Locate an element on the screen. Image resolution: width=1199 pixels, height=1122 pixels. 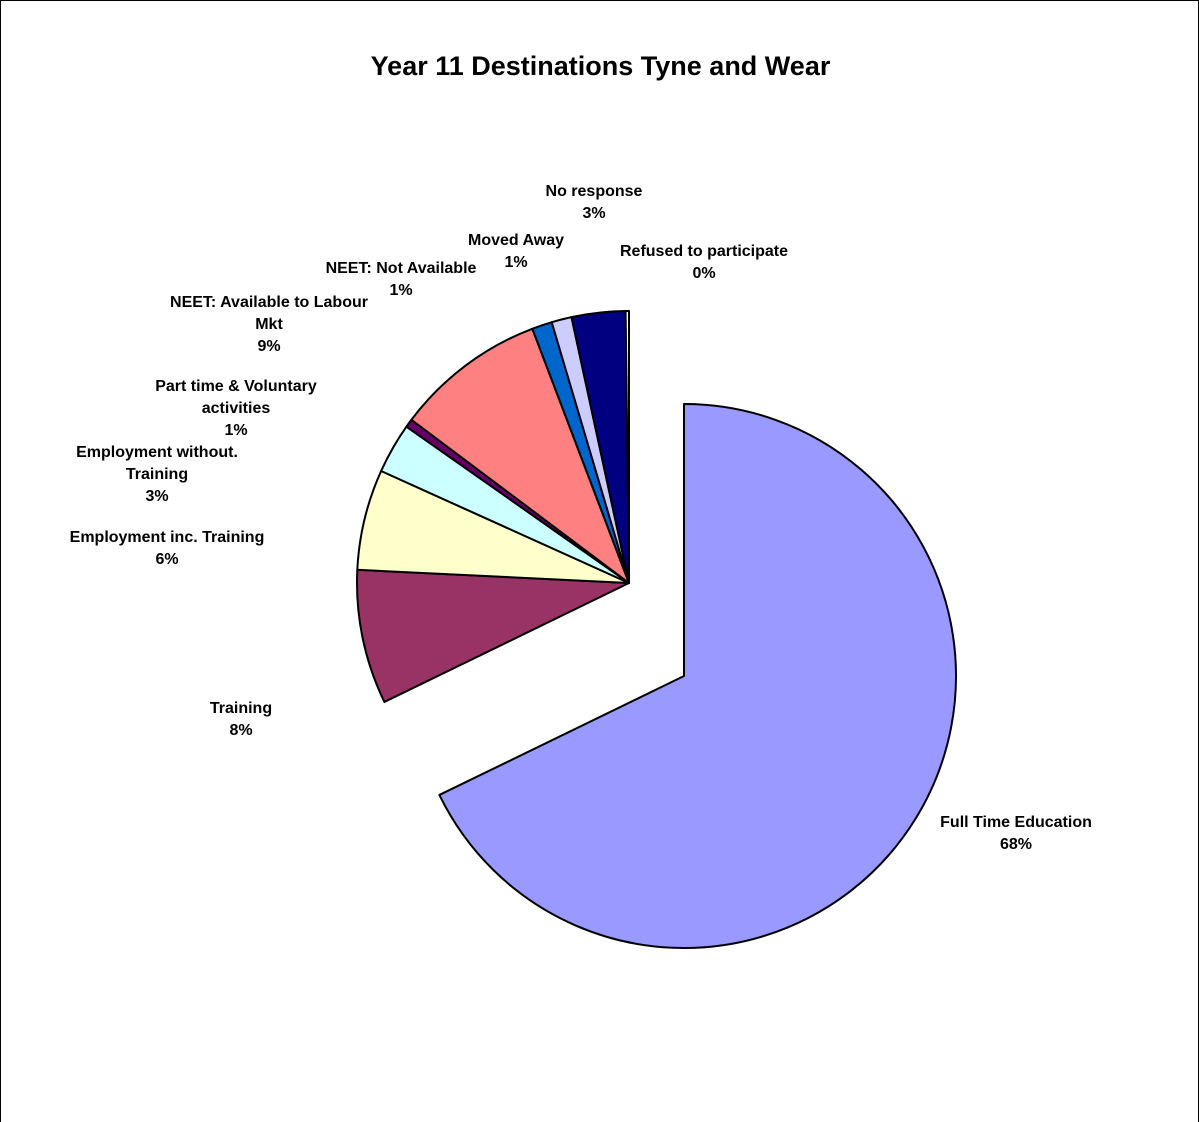
slice-percent: 6% is located at coordinates (166, 559).